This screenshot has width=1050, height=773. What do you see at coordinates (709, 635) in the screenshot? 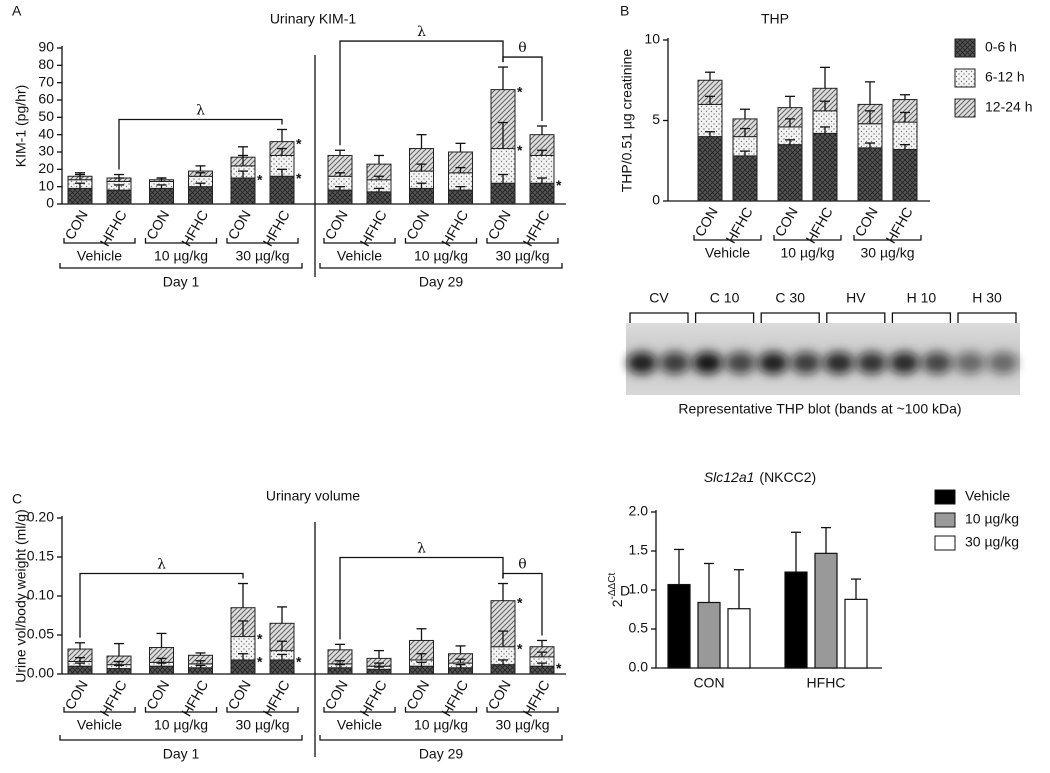
I see `bar` at bounding box center [709, 635].